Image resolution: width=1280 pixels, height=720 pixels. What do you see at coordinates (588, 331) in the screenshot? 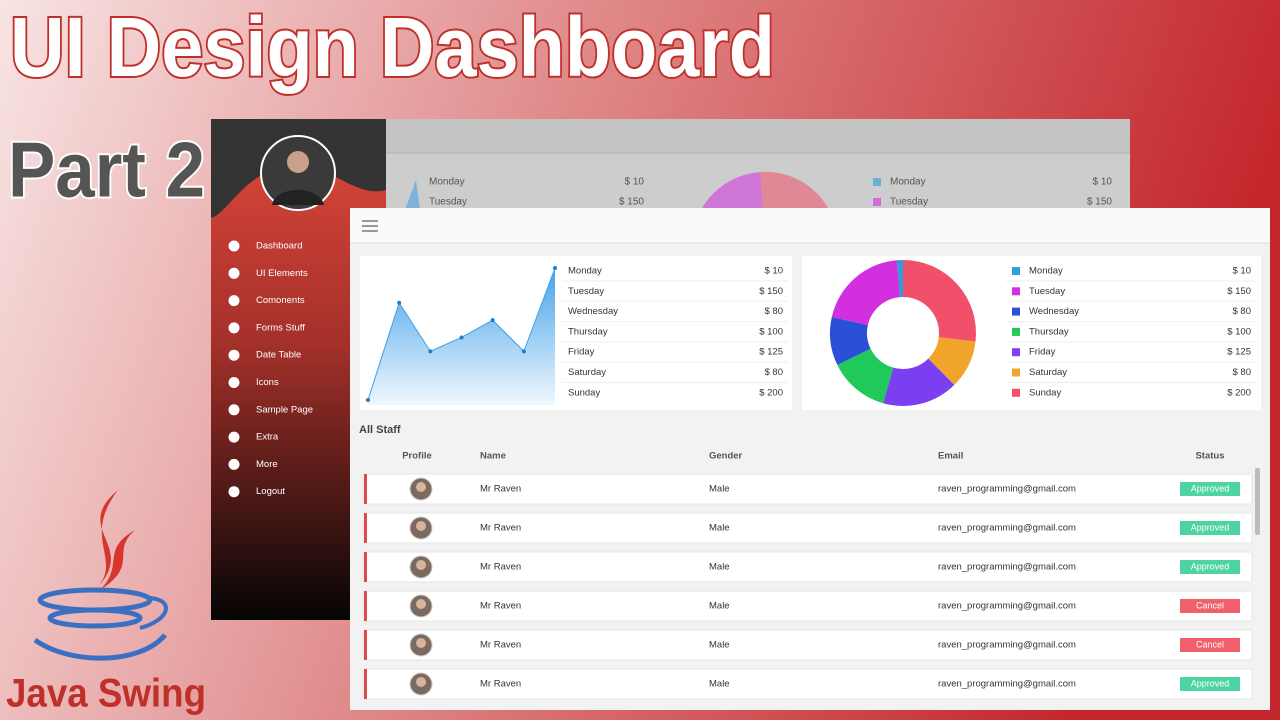
I see `list-day: Thursday` at bounding box center [588, 331].